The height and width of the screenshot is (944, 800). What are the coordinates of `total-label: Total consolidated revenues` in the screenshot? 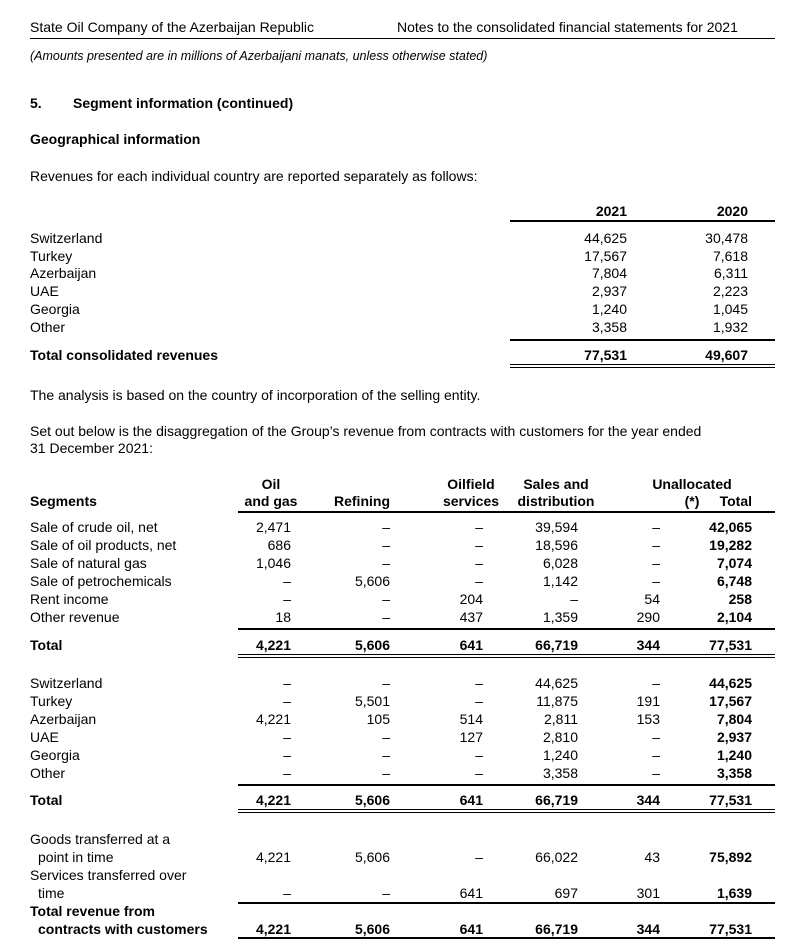 It's located at (124, 355).